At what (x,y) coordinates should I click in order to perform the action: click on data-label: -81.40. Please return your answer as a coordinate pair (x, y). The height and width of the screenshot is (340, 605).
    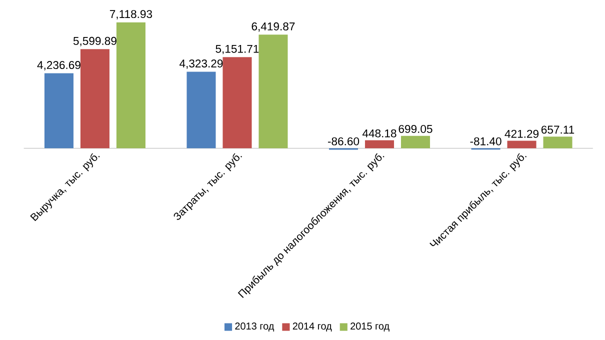
    Looking at the image, I should click on (486, 141).